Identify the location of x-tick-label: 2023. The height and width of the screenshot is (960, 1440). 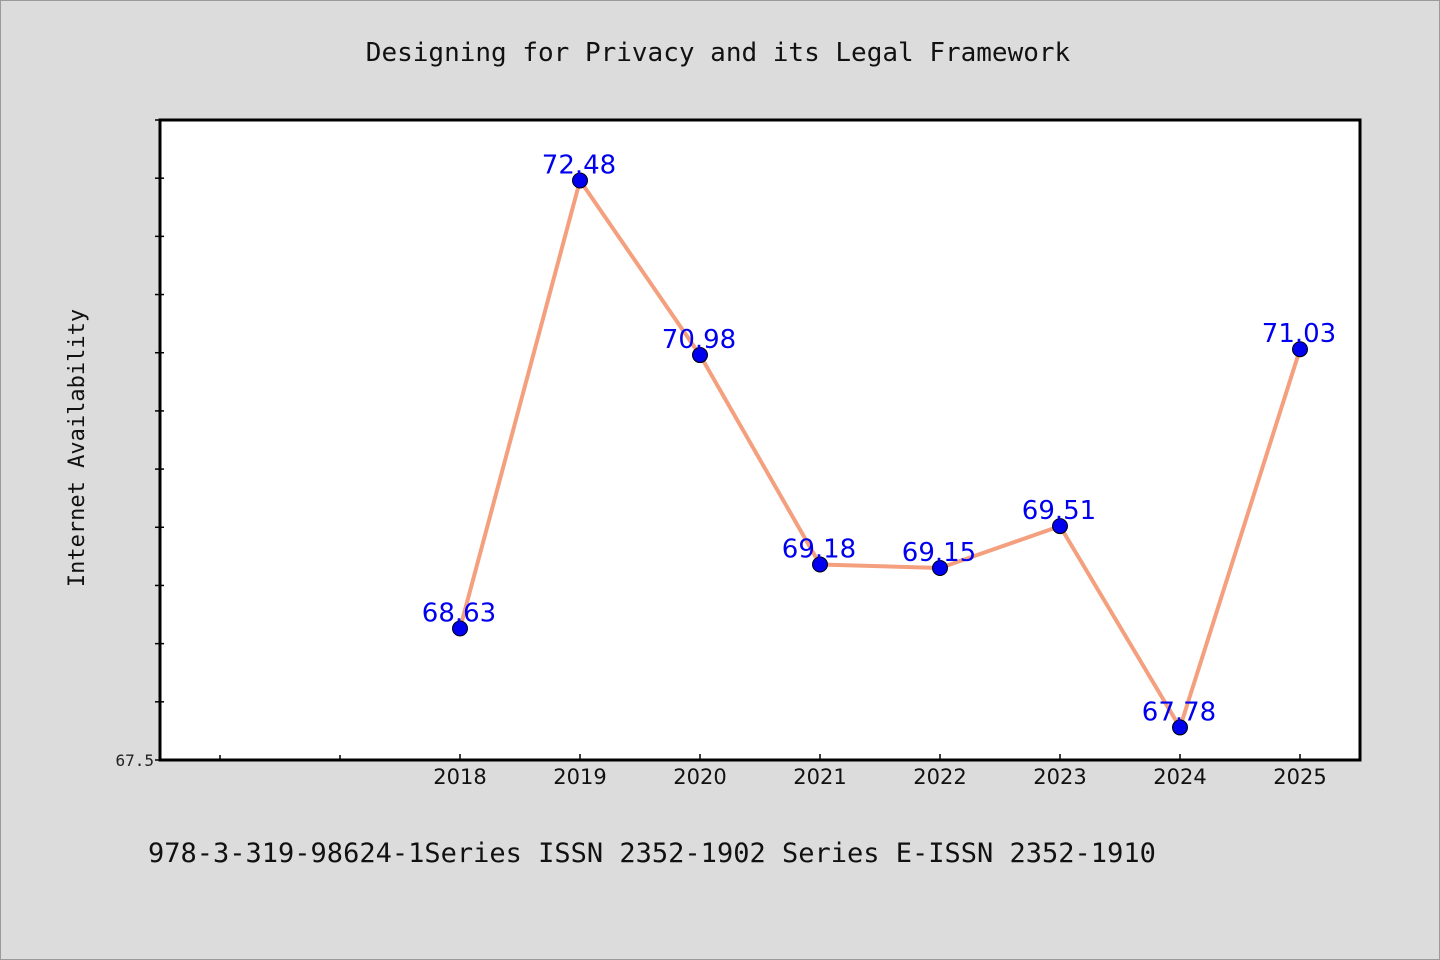
(1059, 777).